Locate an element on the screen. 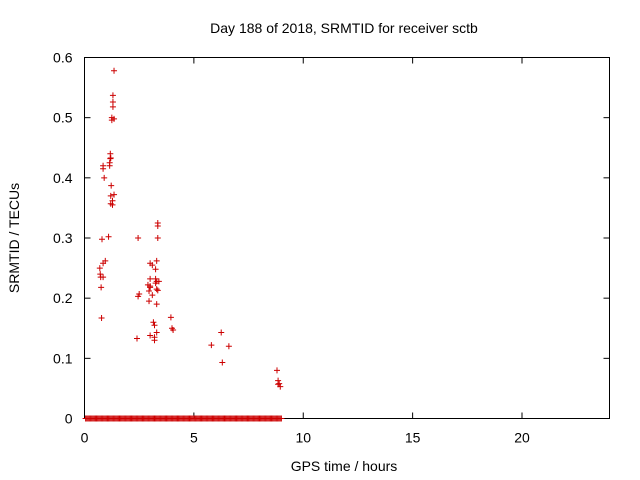  x-tick-label: 10 is located at coordinates (303, 438).